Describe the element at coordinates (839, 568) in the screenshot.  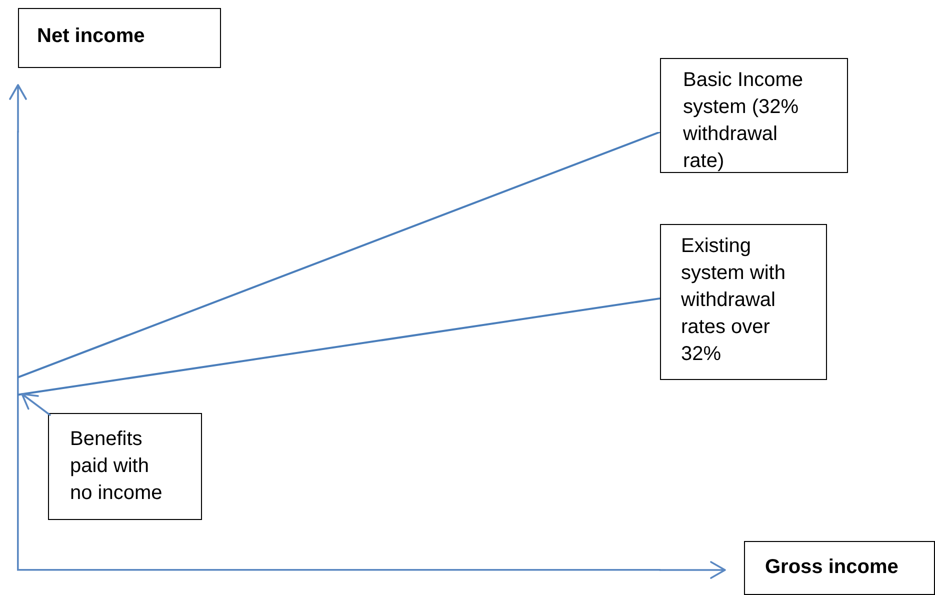
I see `x-axis-title: Gross income` at that location.